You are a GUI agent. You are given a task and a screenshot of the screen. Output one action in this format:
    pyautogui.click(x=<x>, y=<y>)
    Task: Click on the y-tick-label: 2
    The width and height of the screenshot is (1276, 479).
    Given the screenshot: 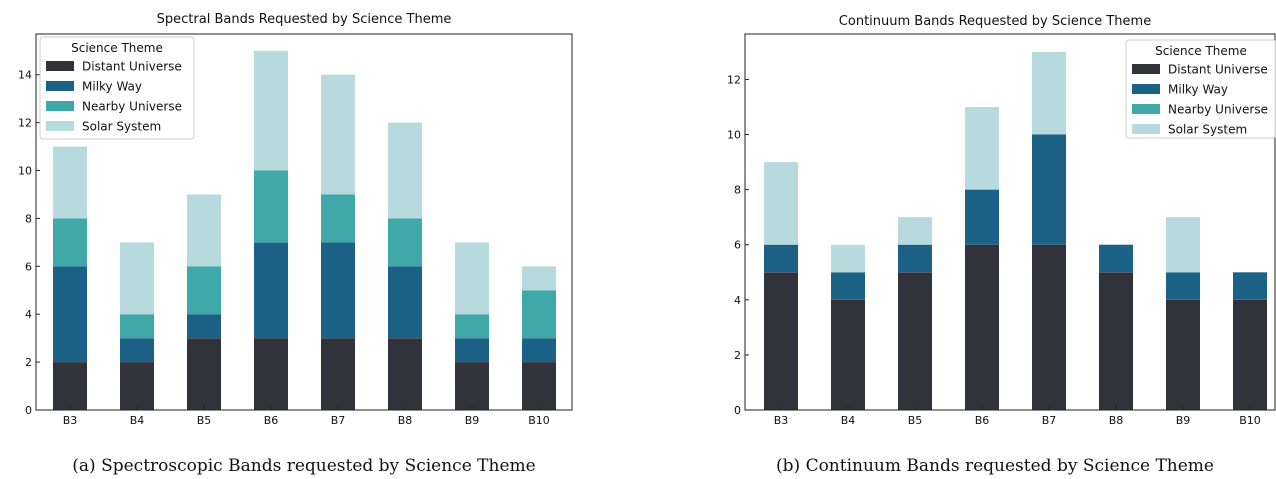 What is the action you would take?
    pyautogui.click(x=737, y=355)
    